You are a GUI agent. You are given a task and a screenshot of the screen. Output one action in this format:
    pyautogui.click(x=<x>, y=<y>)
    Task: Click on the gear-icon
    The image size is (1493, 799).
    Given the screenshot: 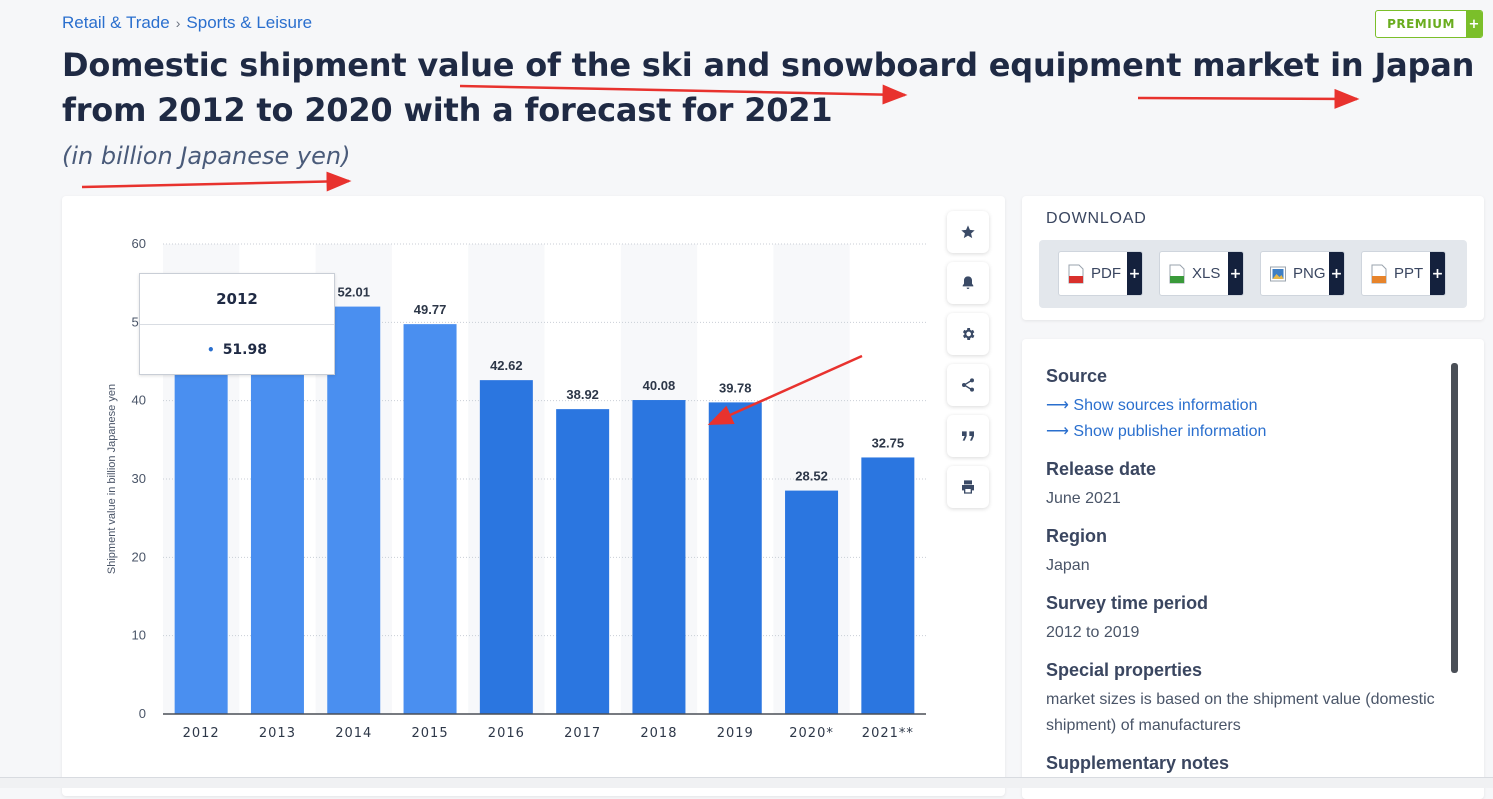 What is the action you would take?
    pyautogui.click(x=968, y=334)
    